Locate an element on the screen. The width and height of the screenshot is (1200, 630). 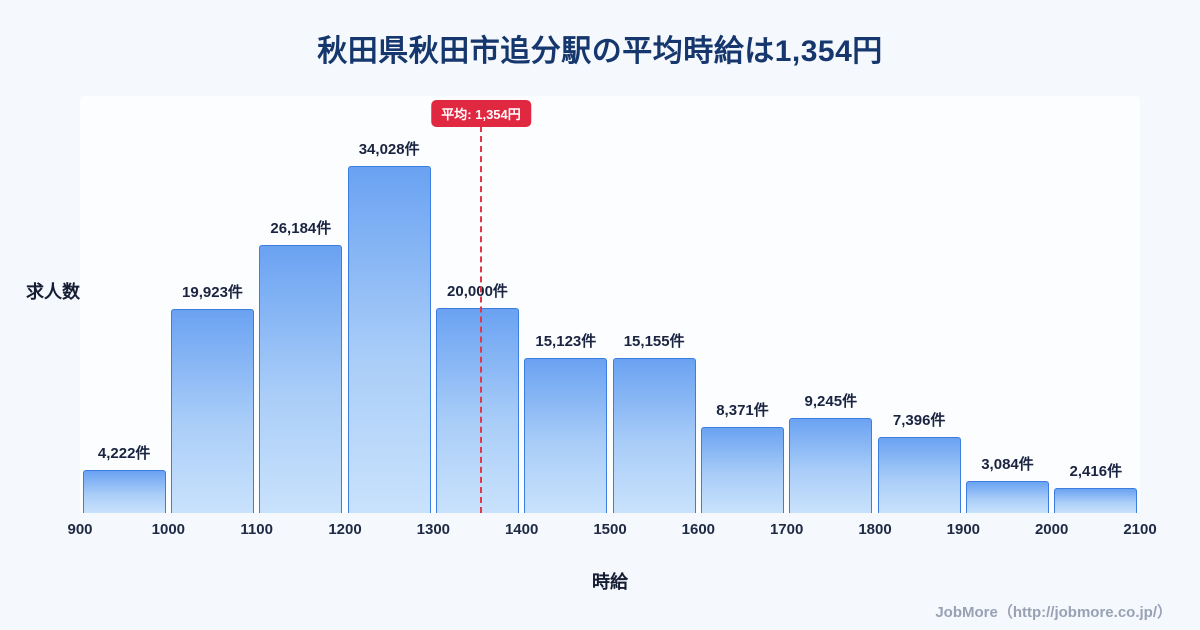
bar-slot: 20,000件 is located at coordinates (477, 325).